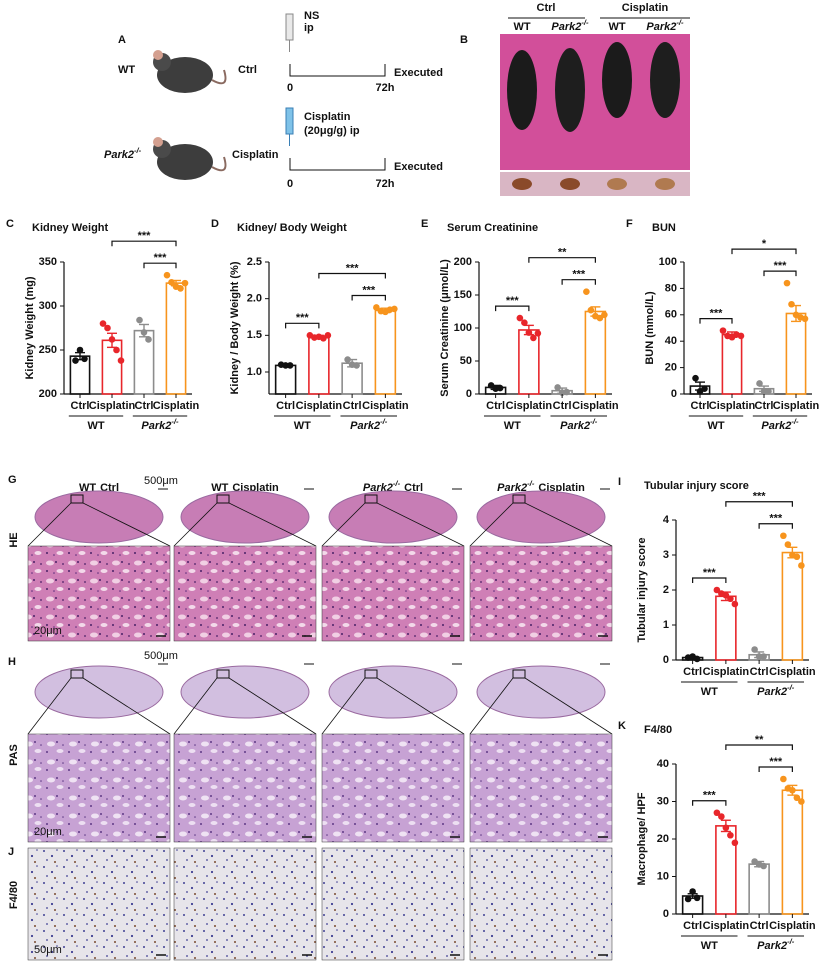  I want to click on genotype-header-sup: -/-, so click(585, 22).